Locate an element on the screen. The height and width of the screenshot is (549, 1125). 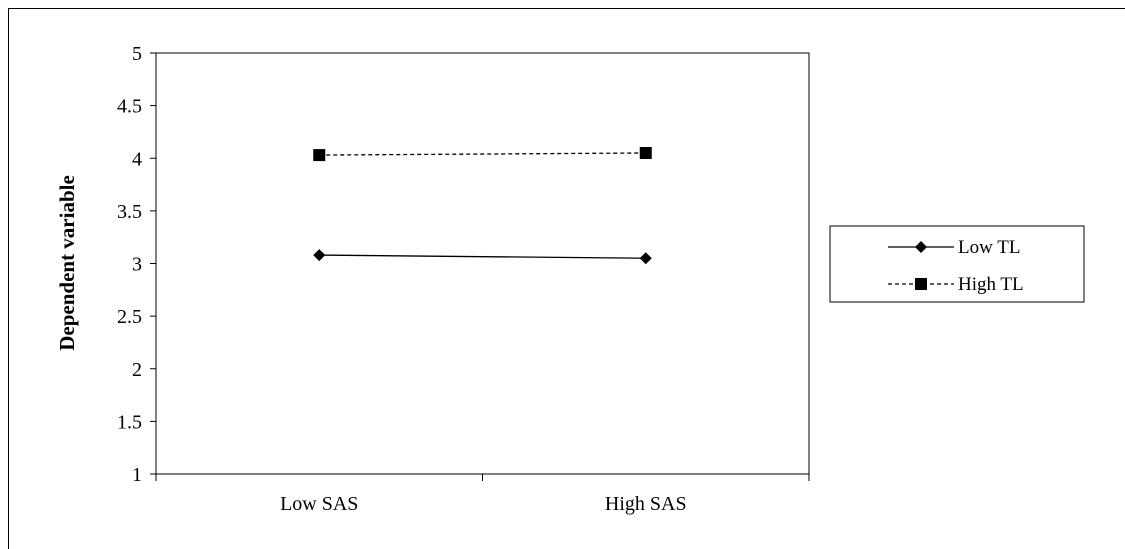
y-tick-label: 3.5 is located at coordinates (129, 212).